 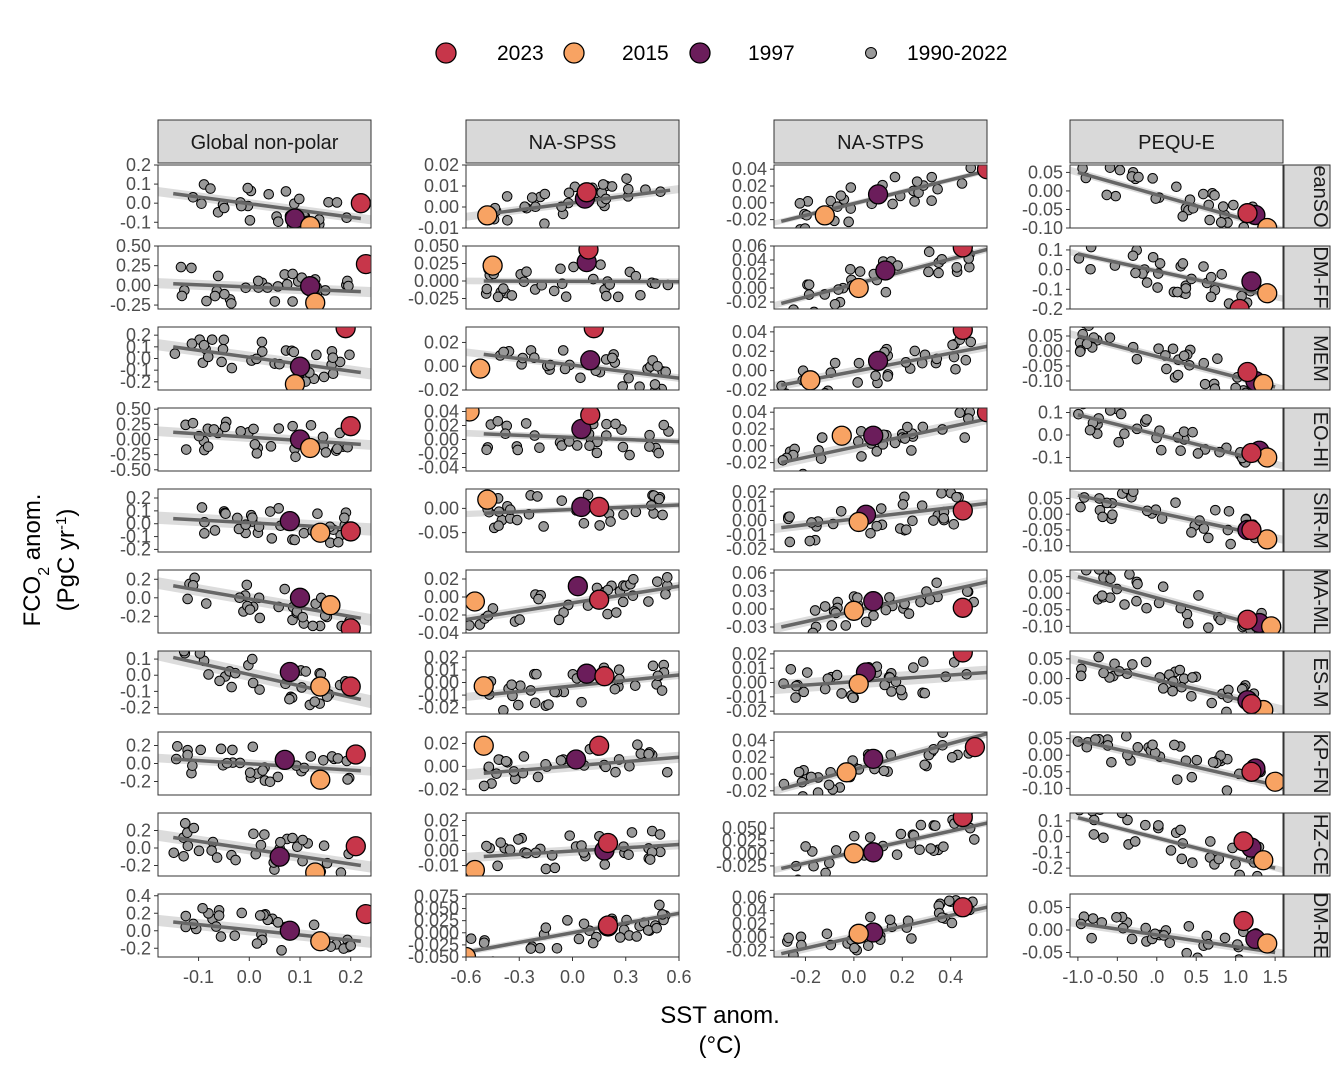 What do you see at coordinates (572, 511) in the screenshot?
I see `panel-plot-area-r4-c1` at bounding box center [572, 511].